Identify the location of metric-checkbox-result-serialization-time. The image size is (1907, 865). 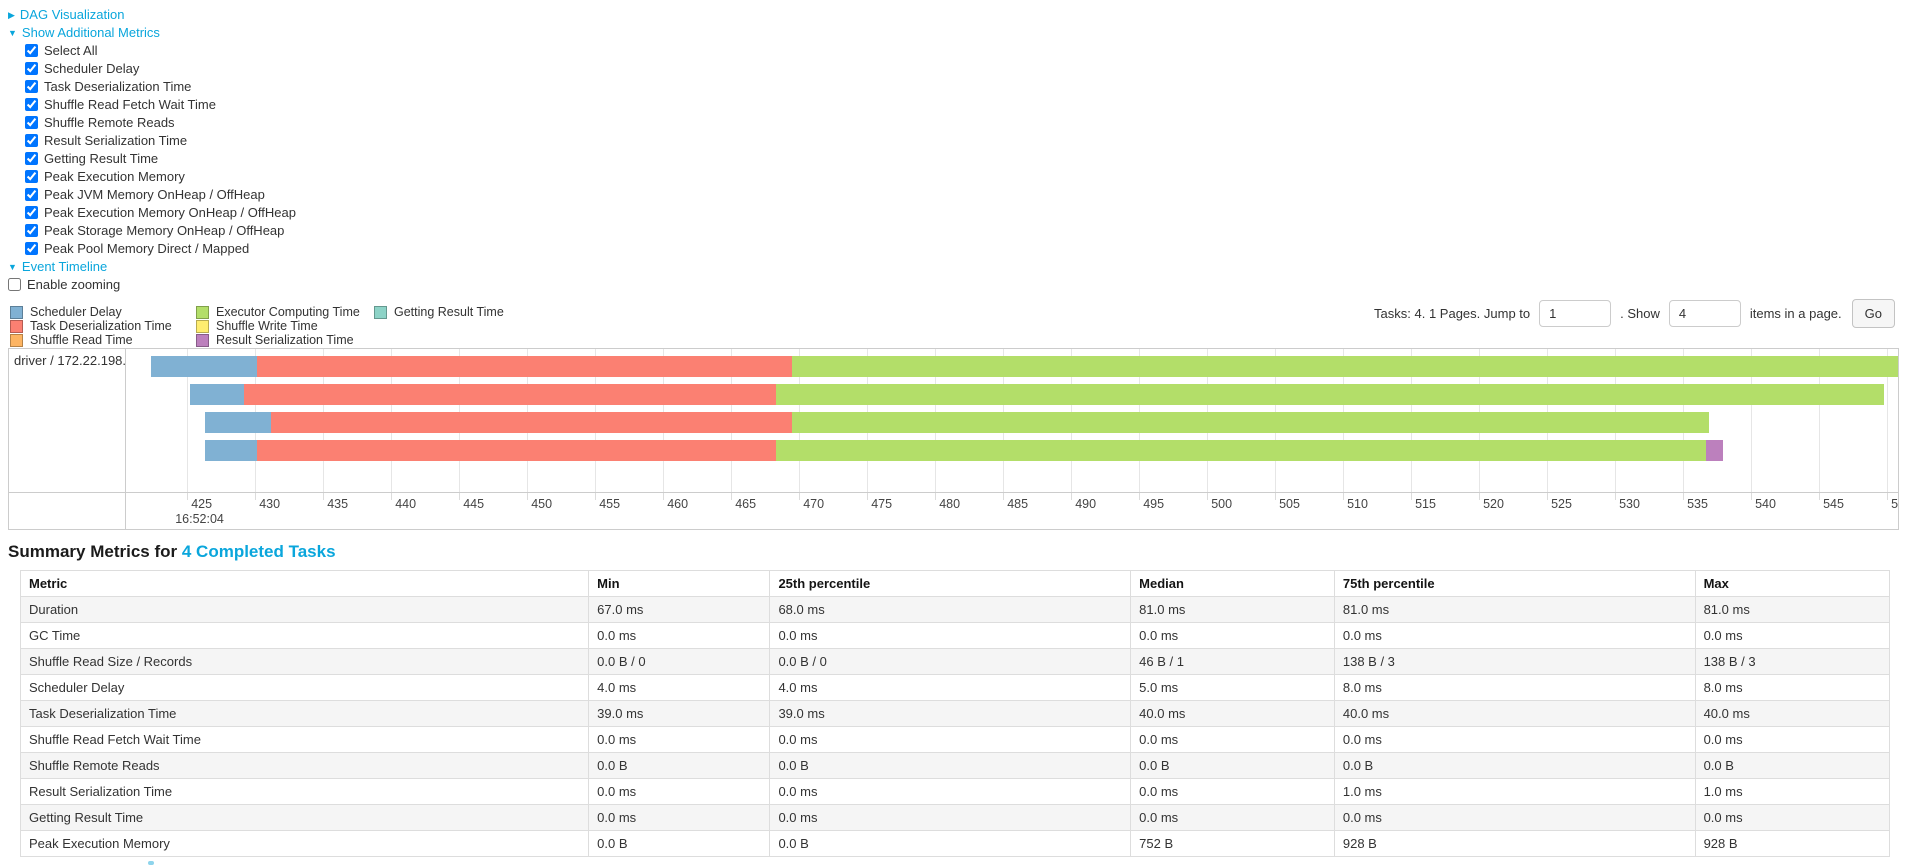
(31, 140).